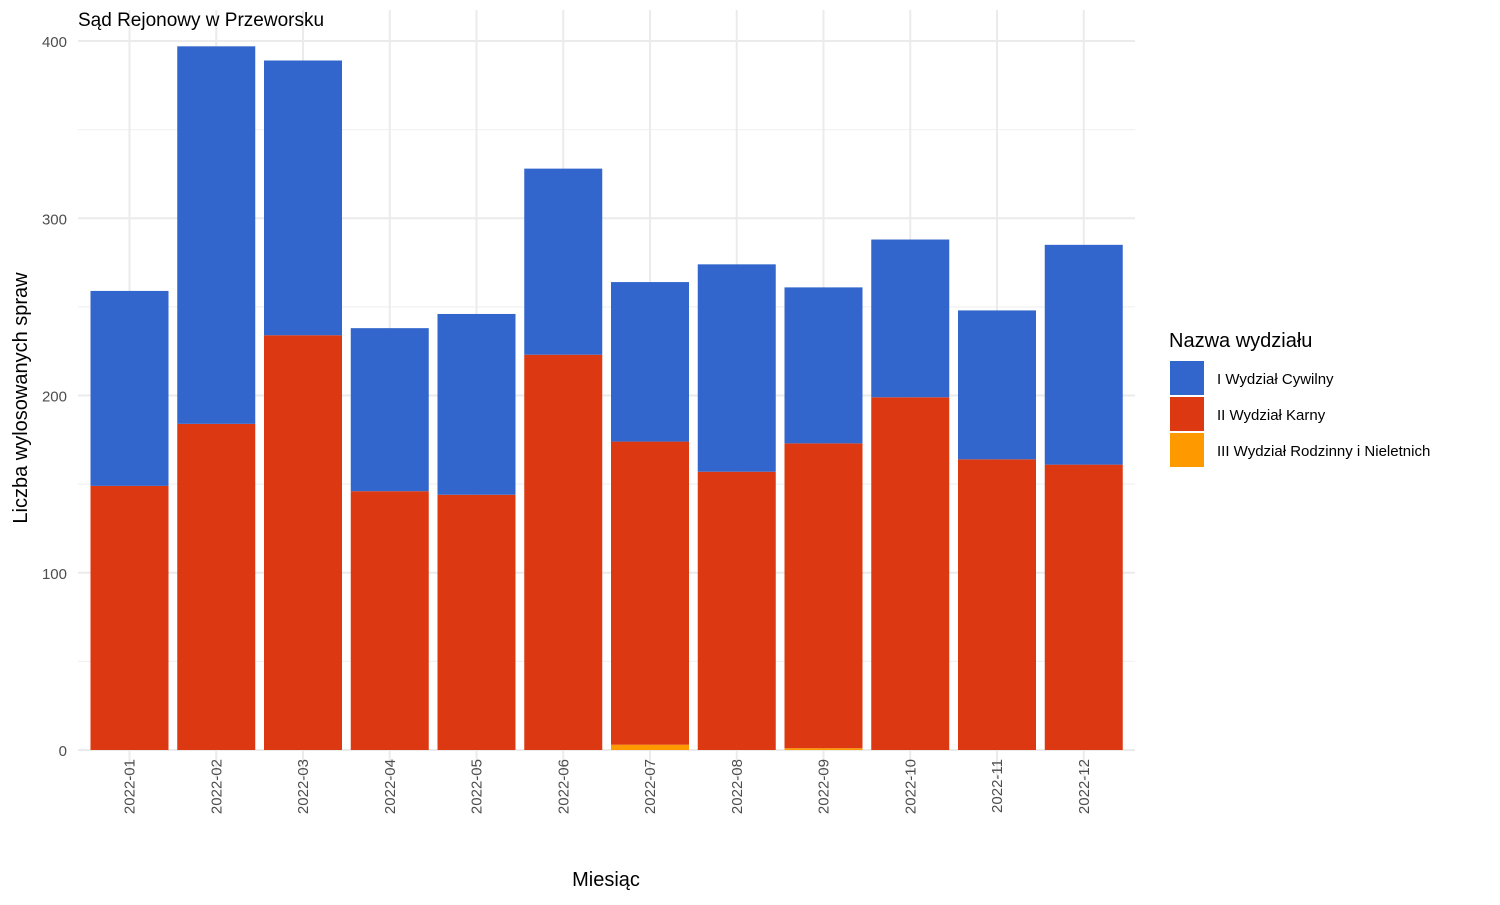 Image resolution: width=1500 pixels, height=905 pixels. Describe the element at coordinates (390, 786) in the screenshot. I see `x-tick-label: 2022-04` at that location.